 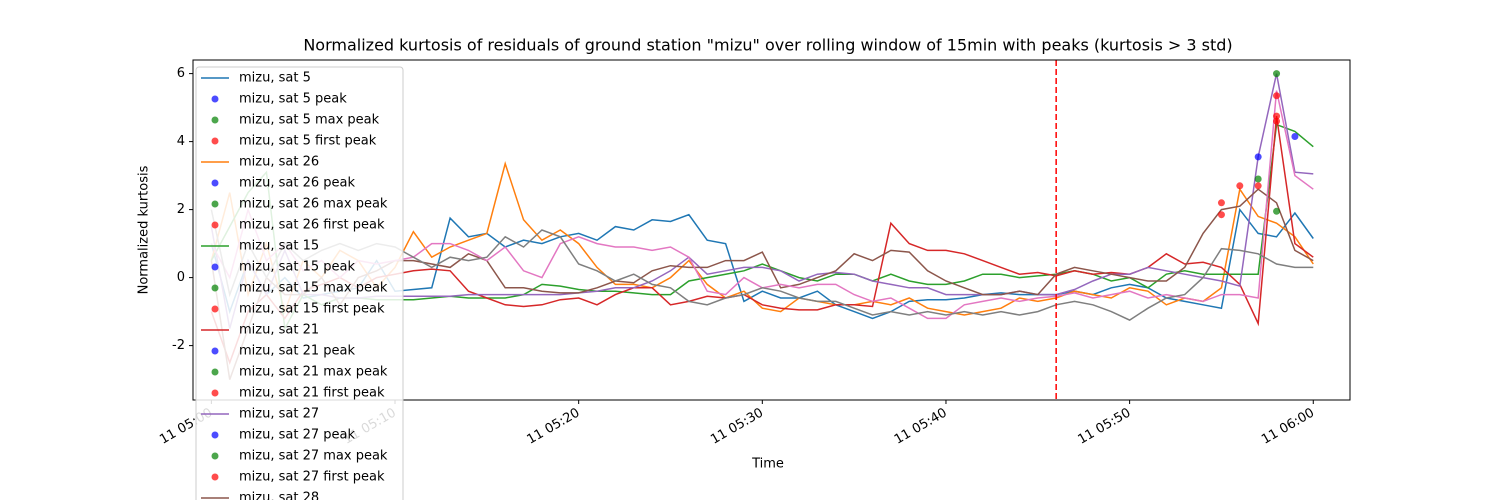 I want to click on legend-label: mizu, sat 21, so click(x=279, y=330).